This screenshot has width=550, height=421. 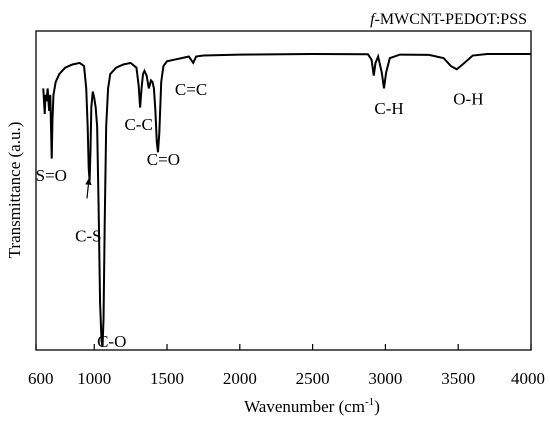 I want to click on peak-label-o-h: O-H, so click(x=468, y=98).